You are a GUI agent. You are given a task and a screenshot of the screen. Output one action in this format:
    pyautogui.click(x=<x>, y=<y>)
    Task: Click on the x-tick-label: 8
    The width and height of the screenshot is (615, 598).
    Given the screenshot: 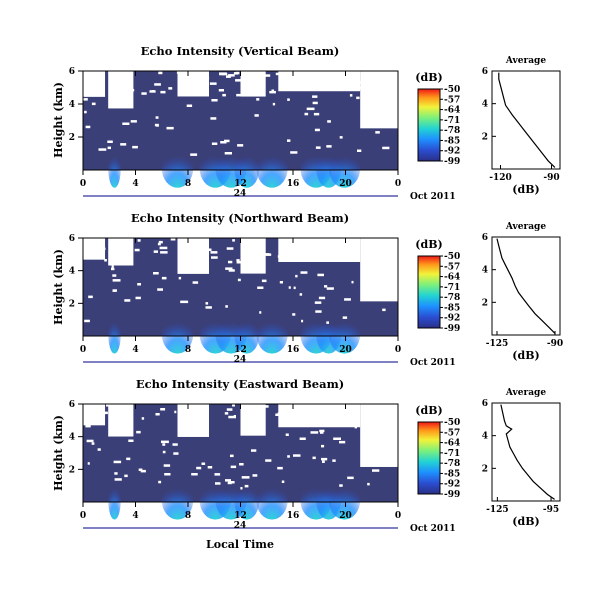 What is the action you would take?
    pyautogui.click(x=188, y=184)
    